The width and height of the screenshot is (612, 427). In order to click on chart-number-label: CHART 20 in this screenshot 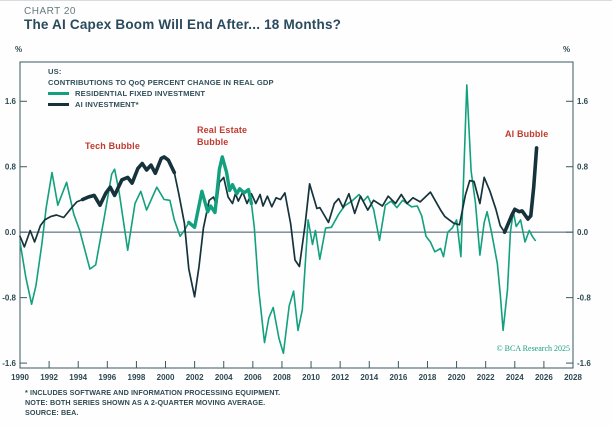, I will do `click(50, 11)`.